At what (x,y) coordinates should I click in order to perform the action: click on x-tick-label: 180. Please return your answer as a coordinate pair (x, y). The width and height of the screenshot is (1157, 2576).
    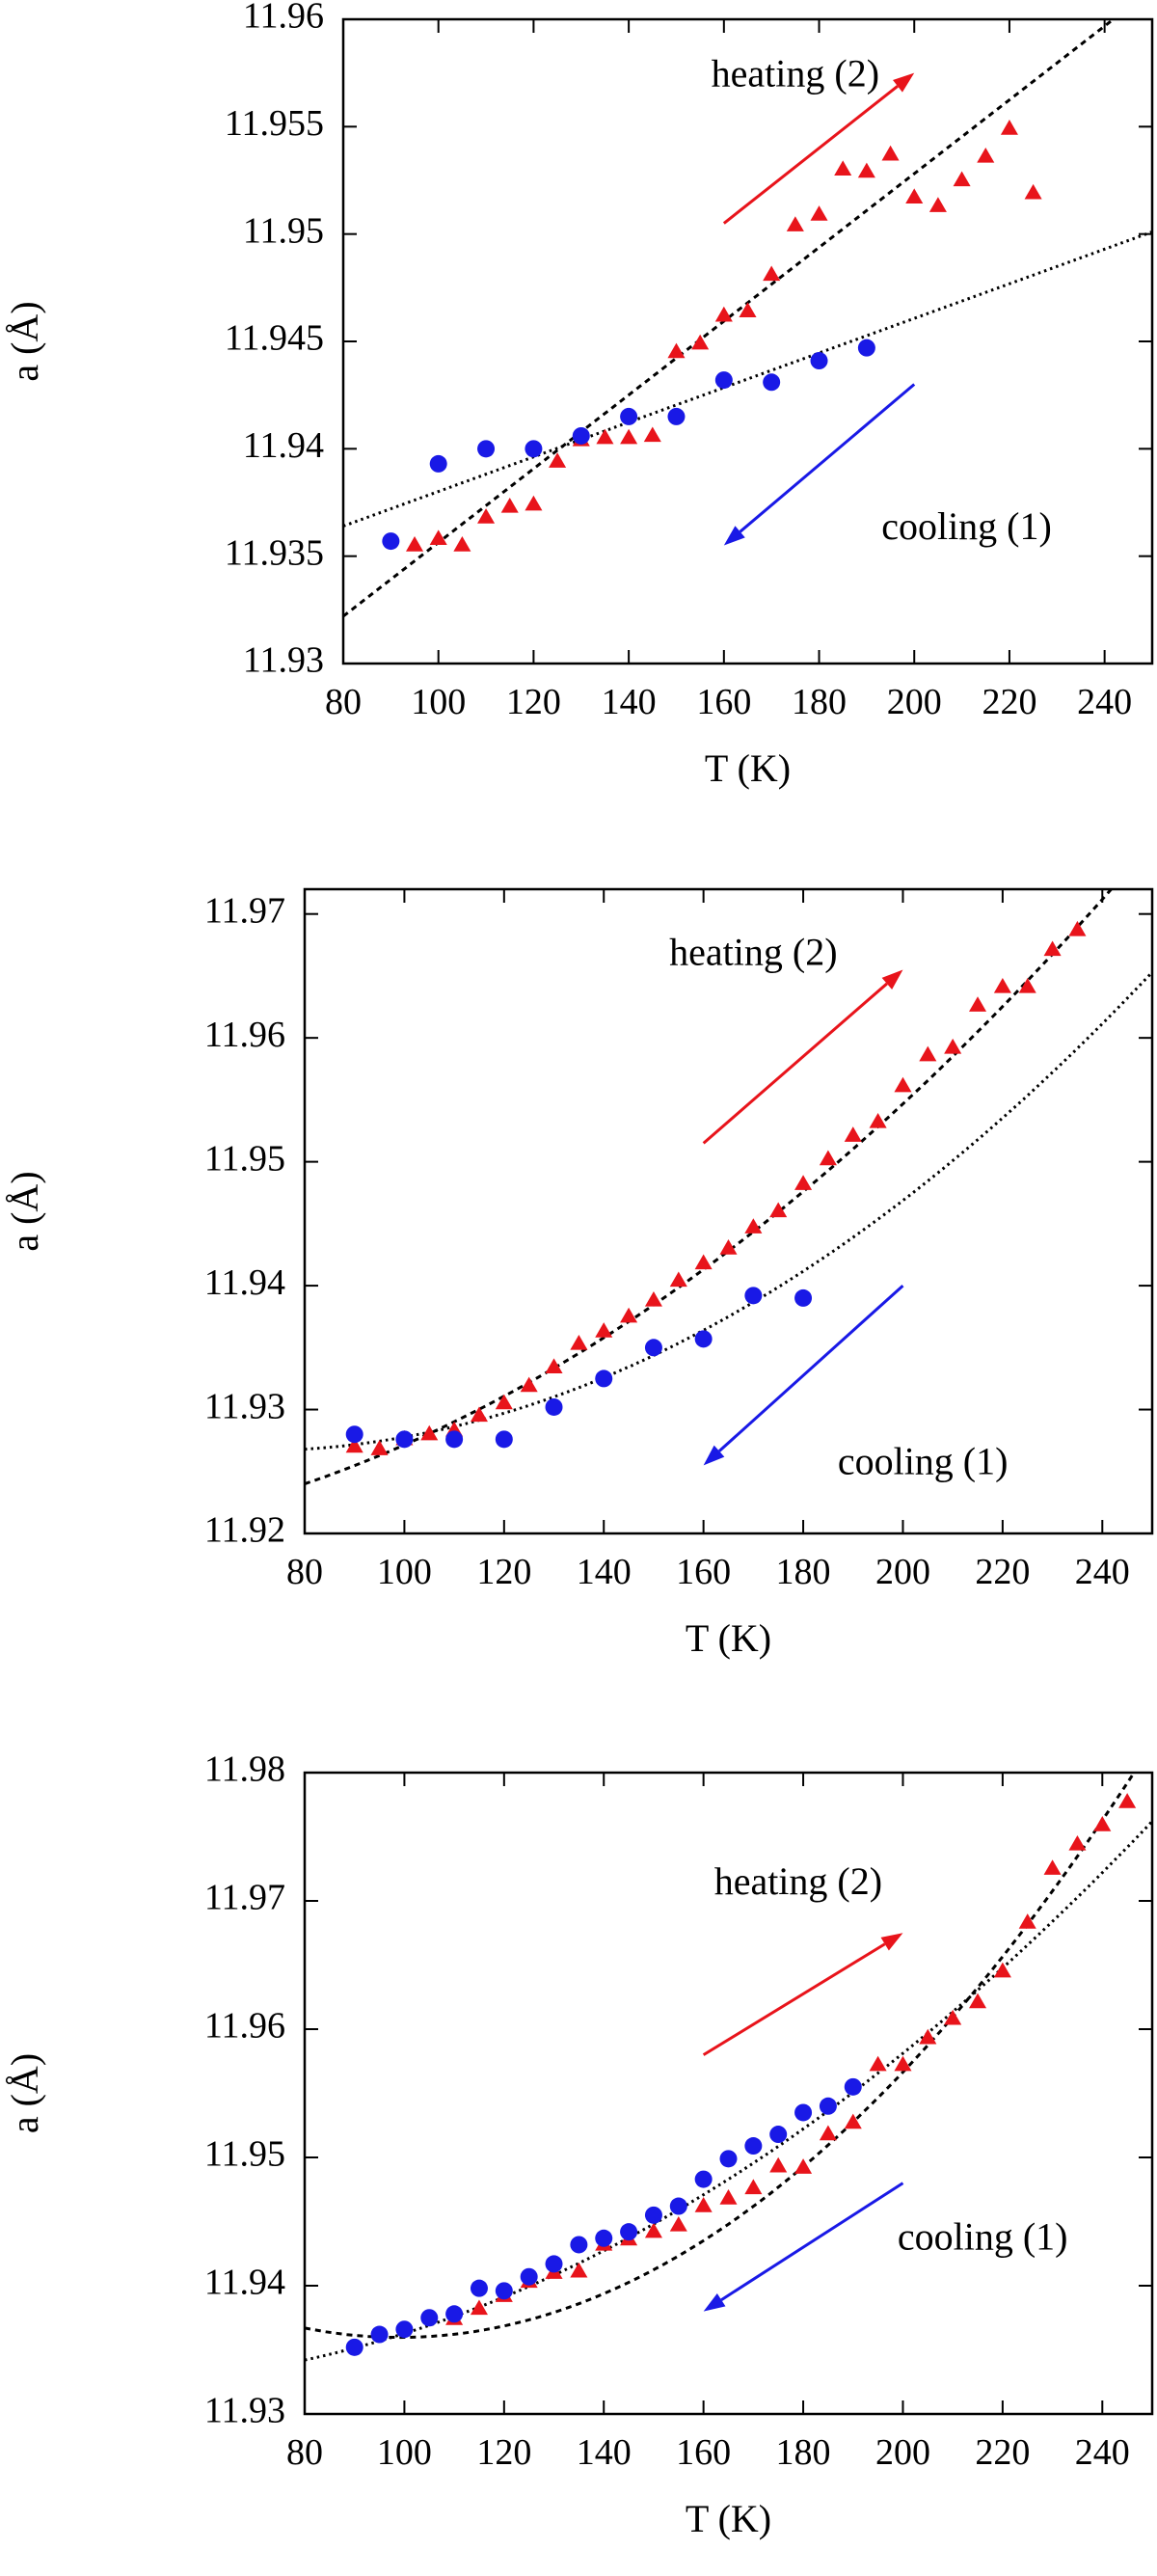
    Looking at the image, I should click on (819, 702).